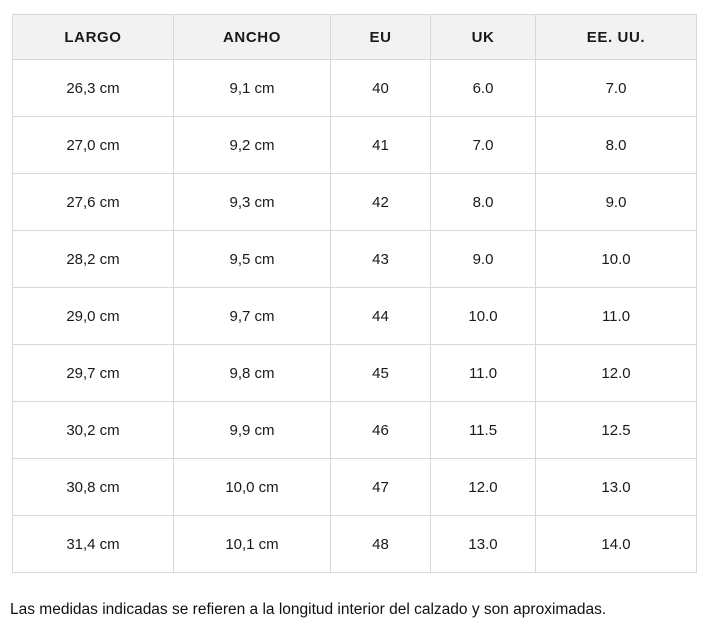 Image resolution: width=708 pixels, height=630 pixels. I want to click on cell-ancho: 10,0 cm, so click(252, 487).